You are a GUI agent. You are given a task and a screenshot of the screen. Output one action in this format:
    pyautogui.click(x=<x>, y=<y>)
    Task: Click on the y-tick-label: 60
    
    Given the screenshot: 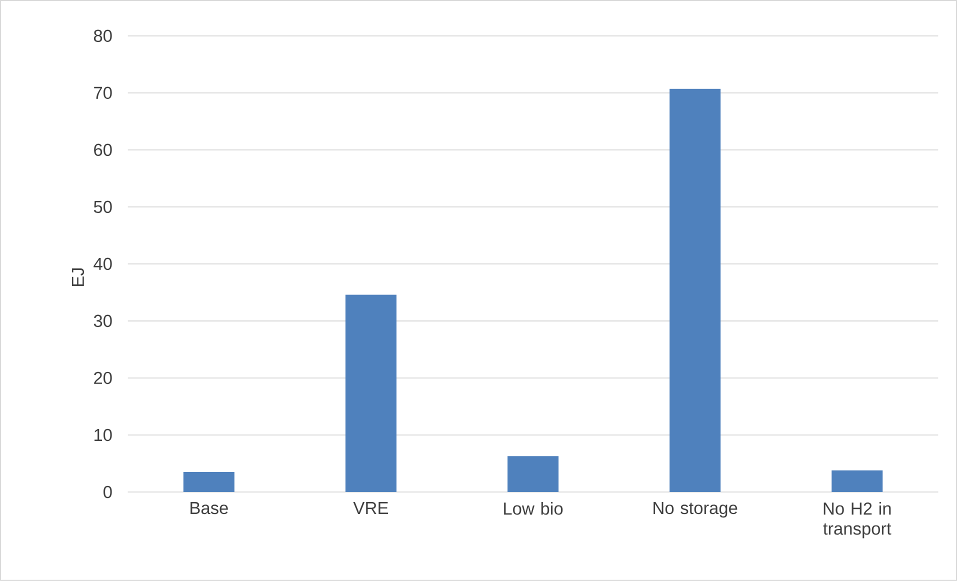 What is the action you would take?
    pyautogui.click(x=103, y=150)
    